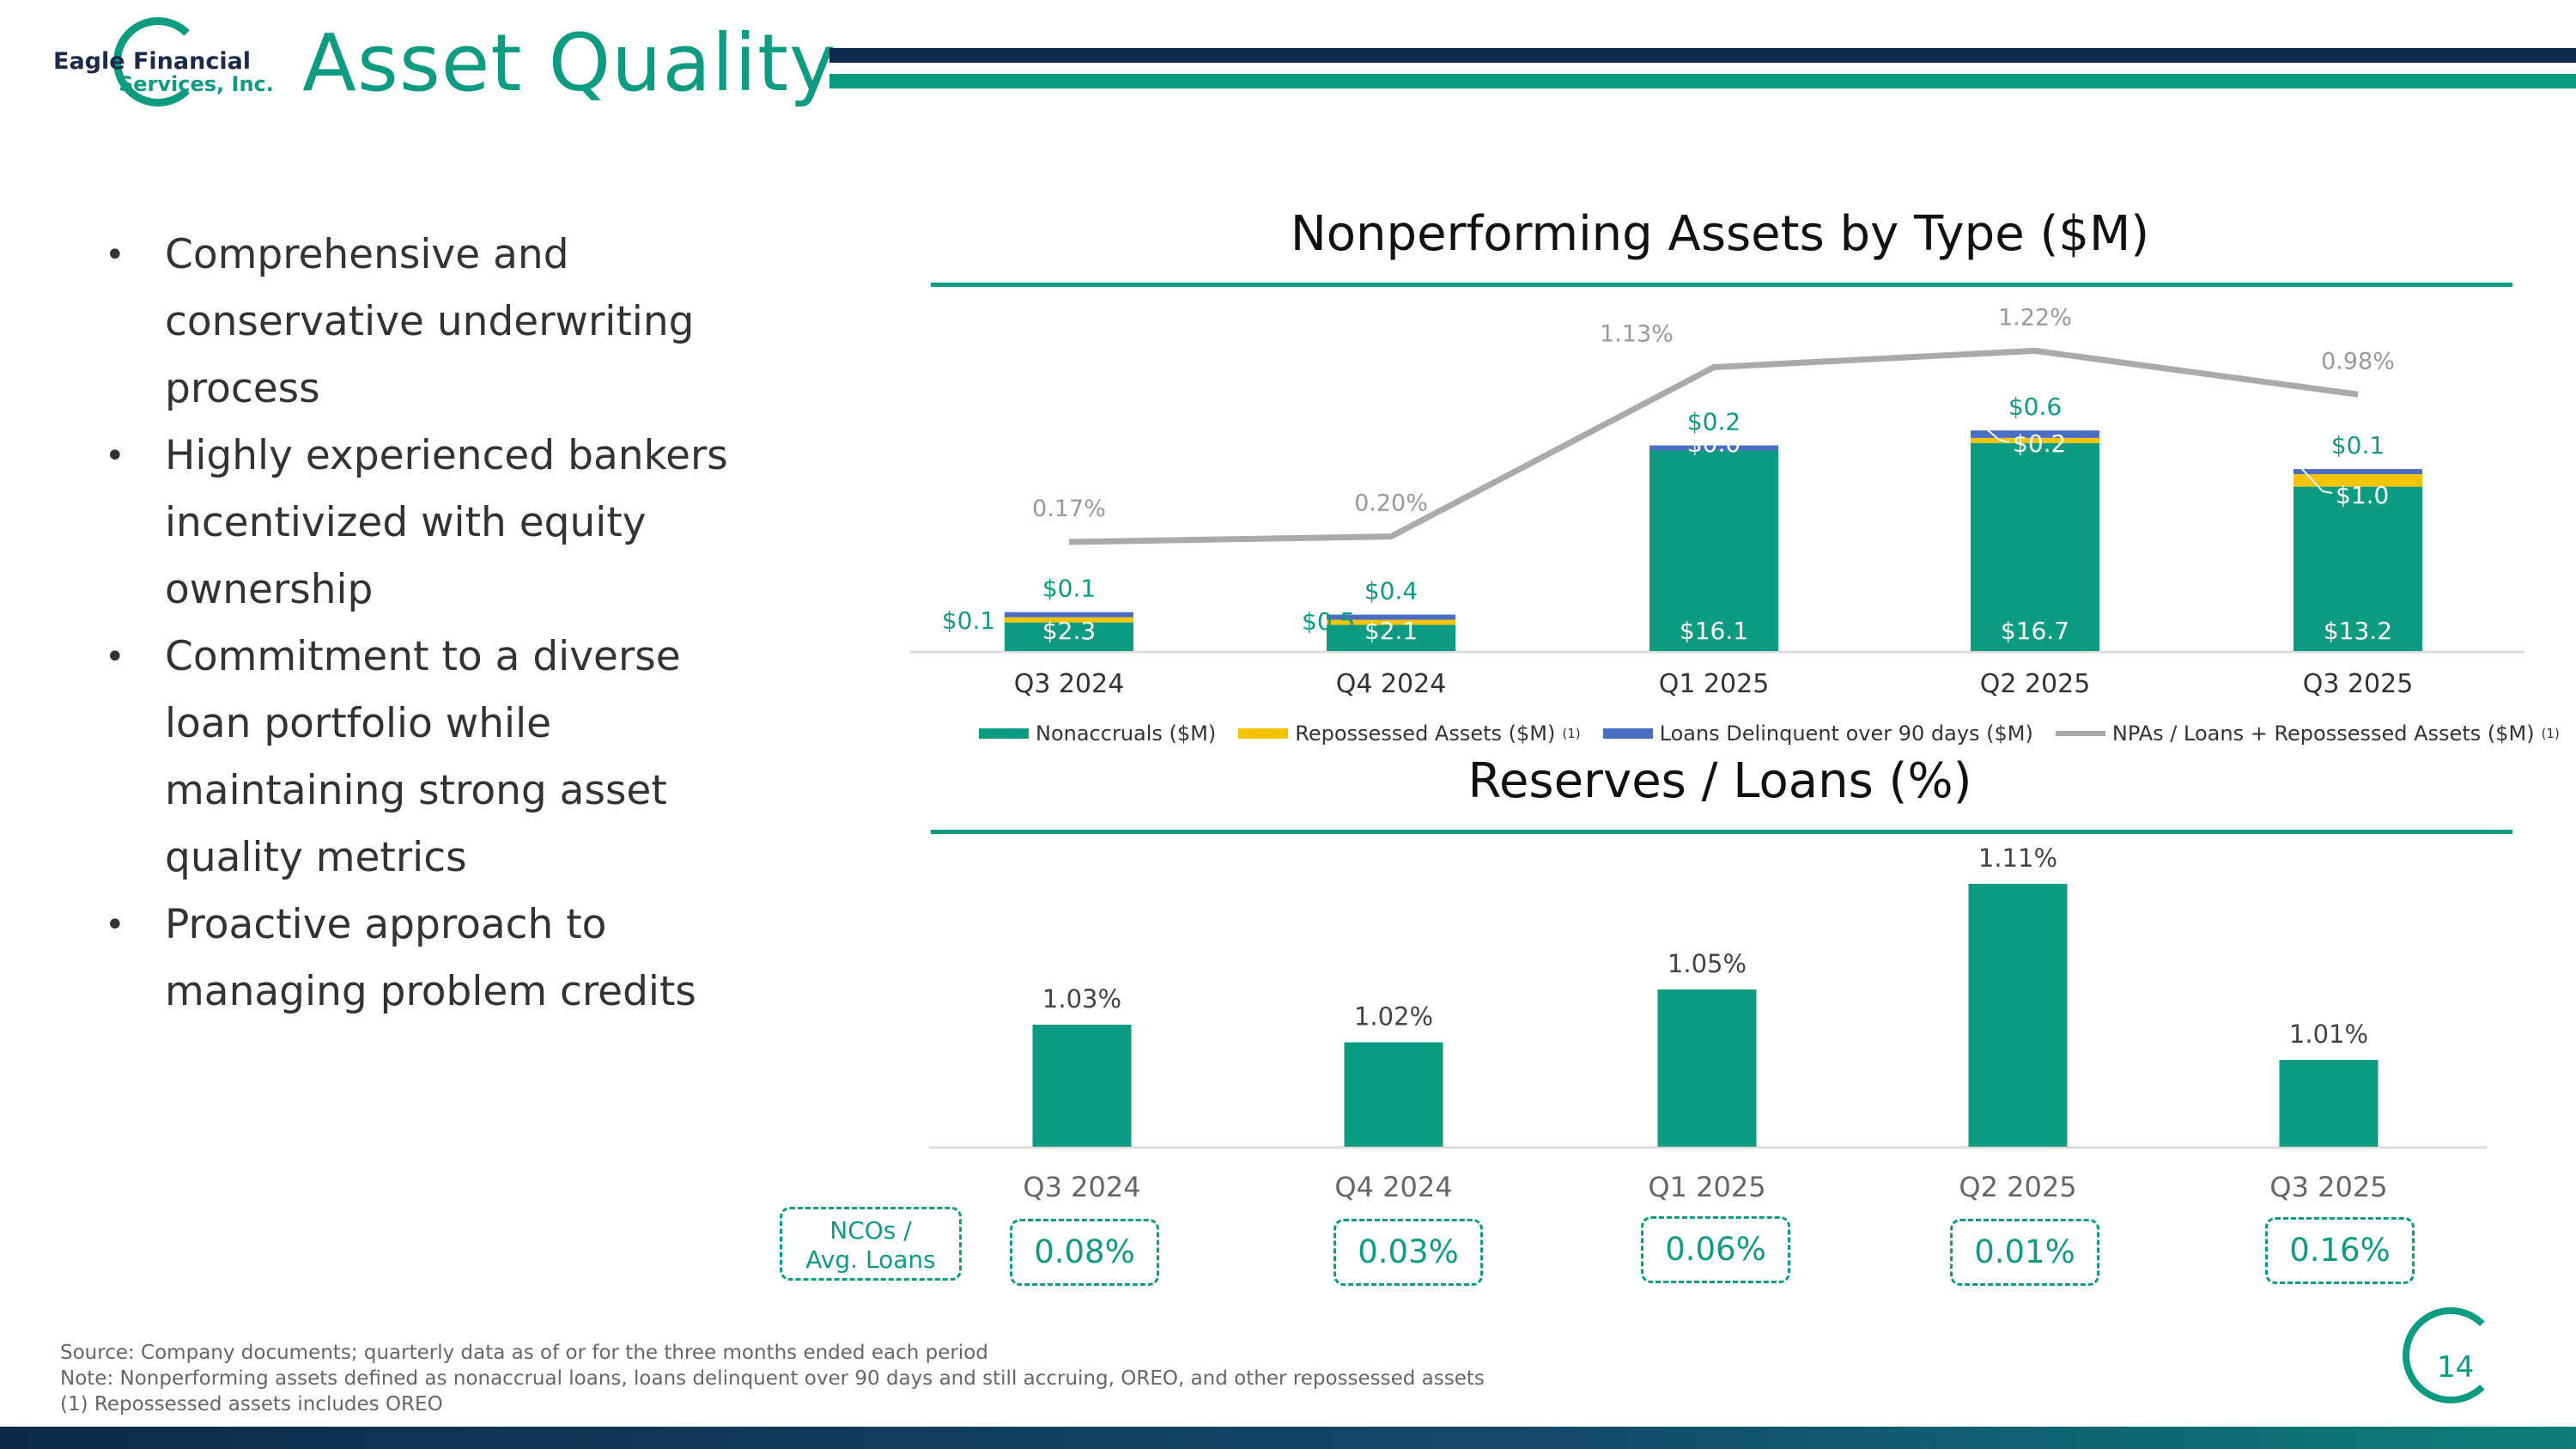 Image resolution: width=2576 pixels, height=1449 pixels. I want to click on legend-item-delinquent: Loans Delinquent over 90 days ($M), so click(1817, 733).